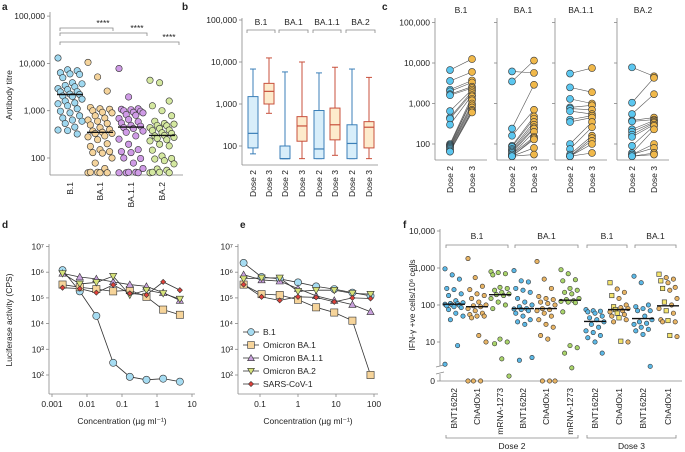  Describe the element at coordinates (352, 183) in the screenshot. I see `x-tick-label: Dose 2` at that location.